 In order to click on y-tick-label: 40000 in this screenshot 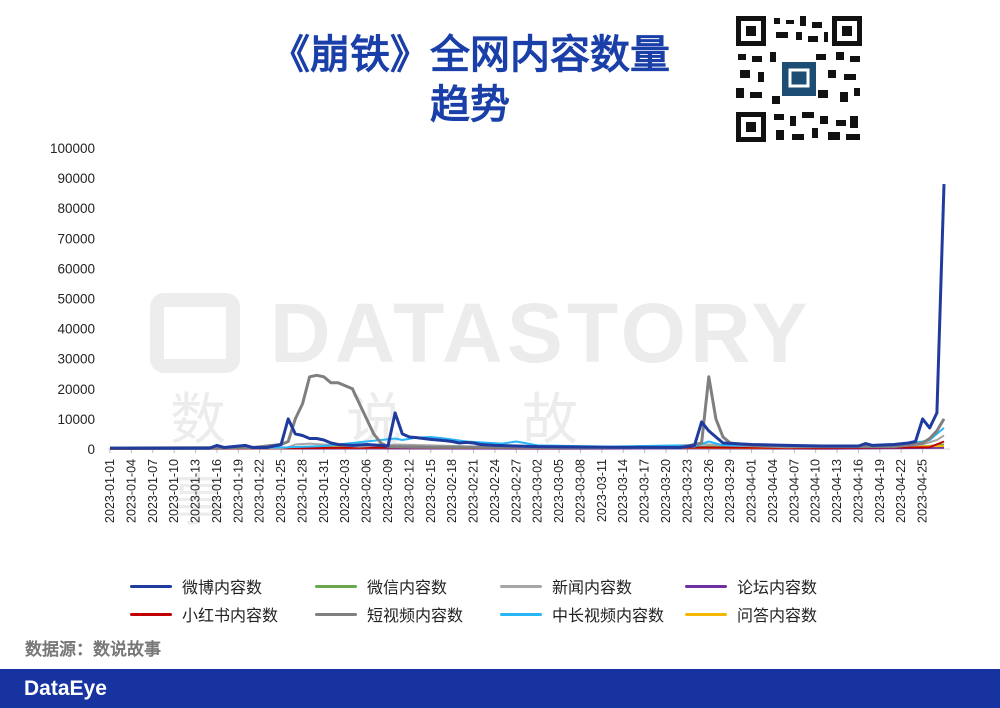, I will do `click(76, 329)`.